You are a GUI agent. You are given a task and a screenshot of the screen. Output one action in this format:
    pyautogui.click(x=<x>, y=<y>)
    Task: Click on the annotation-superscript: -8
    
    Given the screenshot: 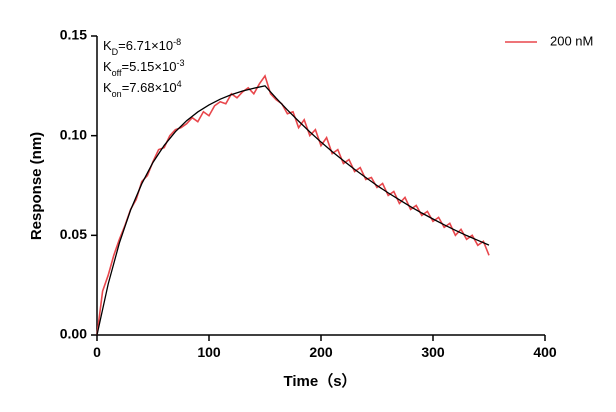 What is the action you would take?
    pyautogui.click(x=177, y=42)
    